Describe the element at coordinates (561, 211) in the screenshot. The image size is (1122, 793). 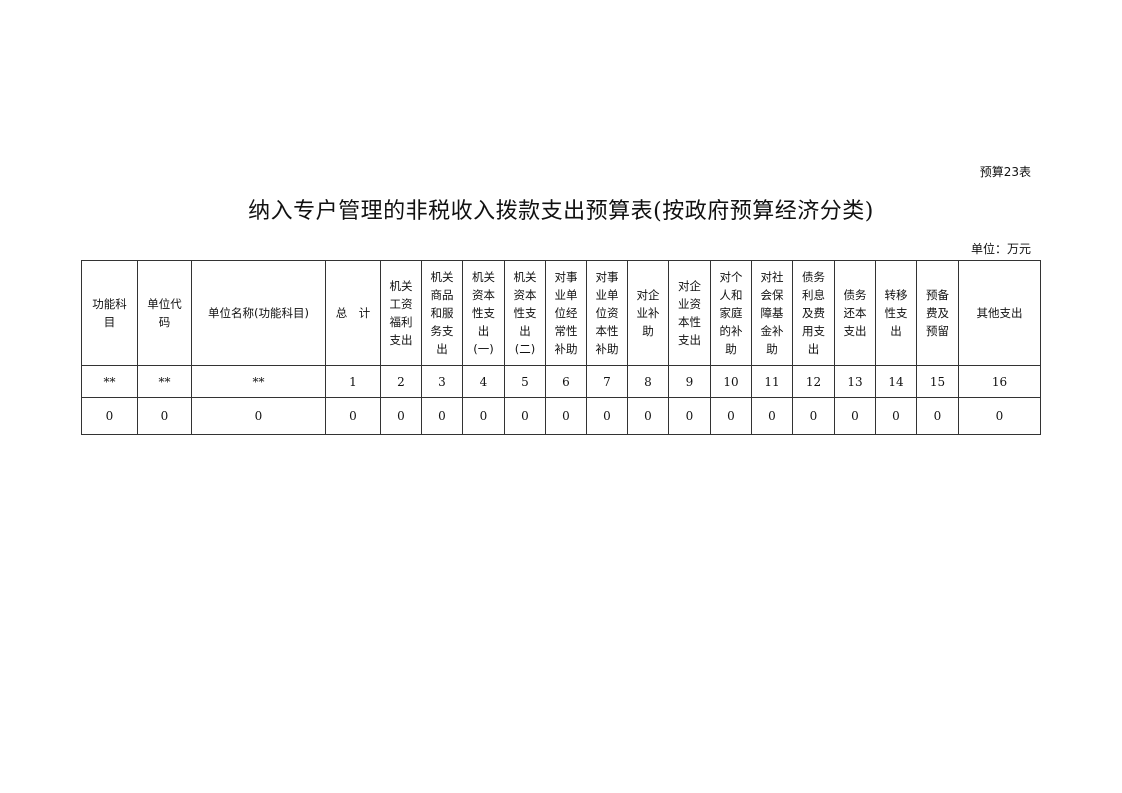
I see `page-title: 纳入专户管理的非税收入拨款支出预算表(按政府预算经济分类)` at that location.